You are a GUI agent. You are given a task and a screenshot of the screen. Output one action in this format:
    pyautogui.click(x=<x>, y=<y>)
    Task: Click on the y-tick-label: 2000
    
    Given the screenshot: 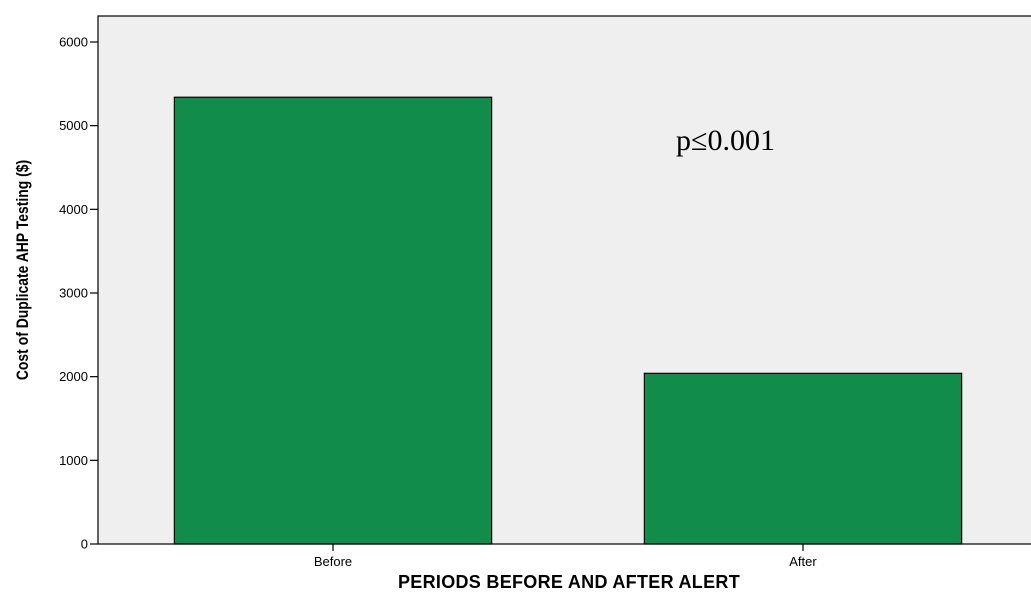 What is the action you would take?
    pyautogui.click(x=73, y=376)
    